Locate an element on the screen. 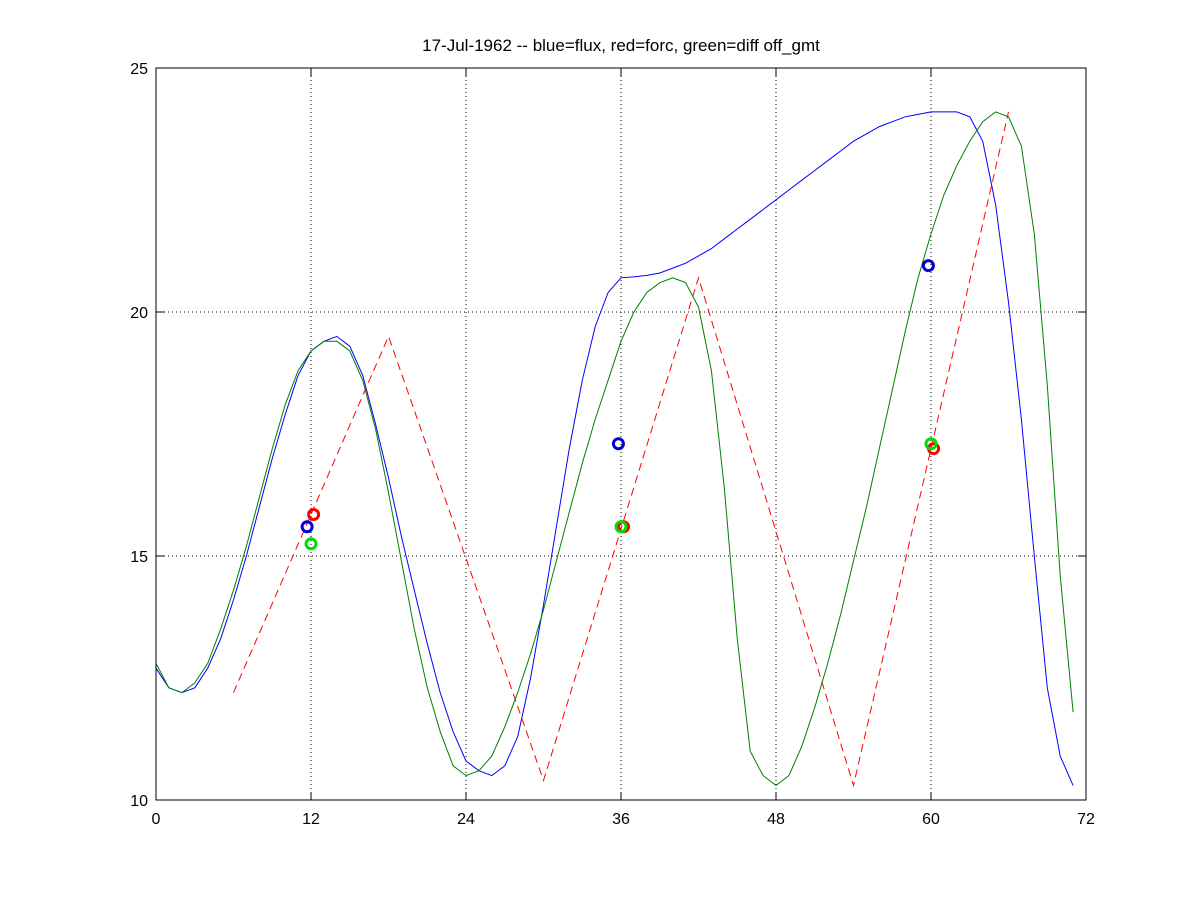 The image size is (1200, 900). y-tick-label: 25 is located at coordinates (139, 69).